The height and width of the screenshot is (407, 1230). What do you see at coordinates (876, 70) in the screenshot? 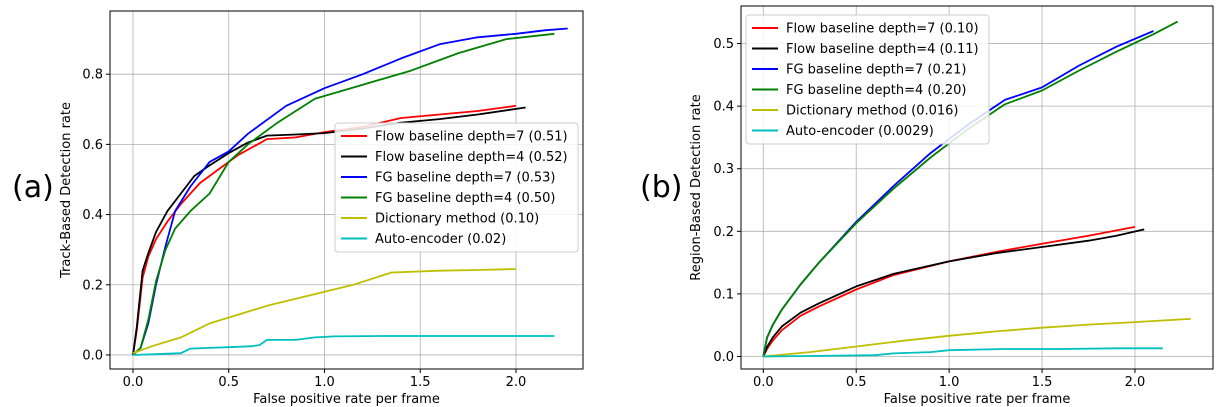
I see `legend-entry: FG baseline depth=7 (0.21)` at bounding box center [876, 70].